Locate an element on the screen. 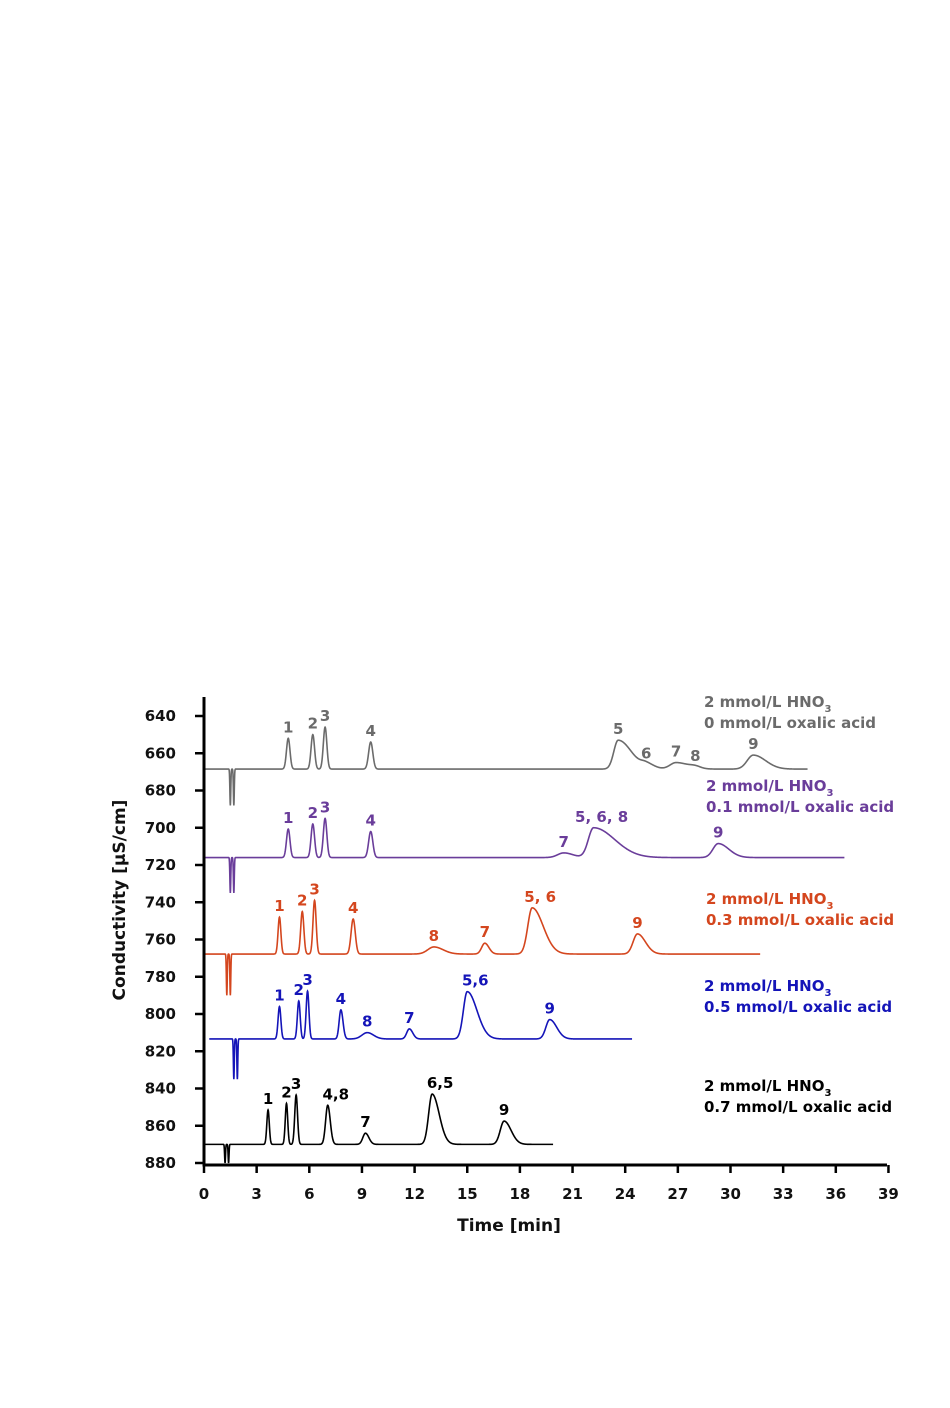 Image resolution: width=950 pixels, height=1408 pixels. x-tick-label: 12 is located at coordinates (414, 1194).